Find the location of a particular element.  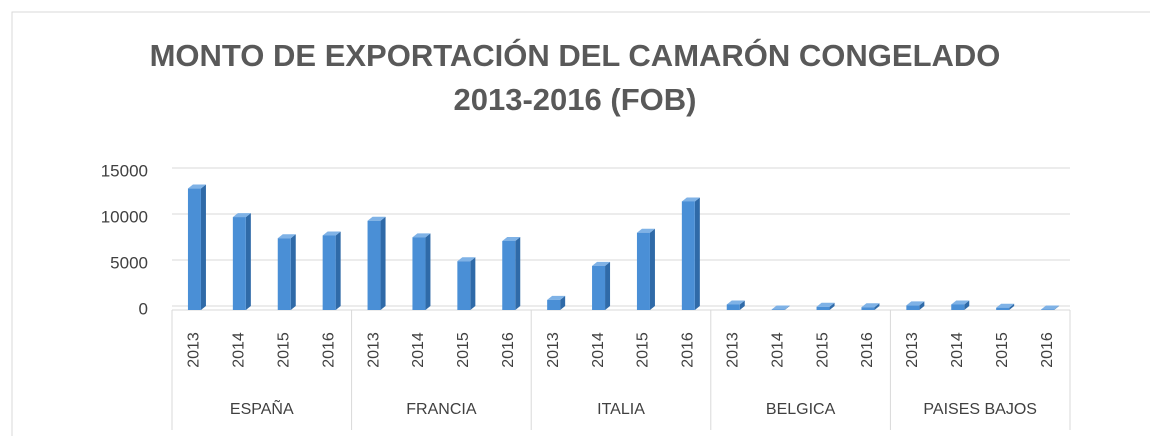

group-label: PAISES BAJOS is located at coordinates (980, 409).